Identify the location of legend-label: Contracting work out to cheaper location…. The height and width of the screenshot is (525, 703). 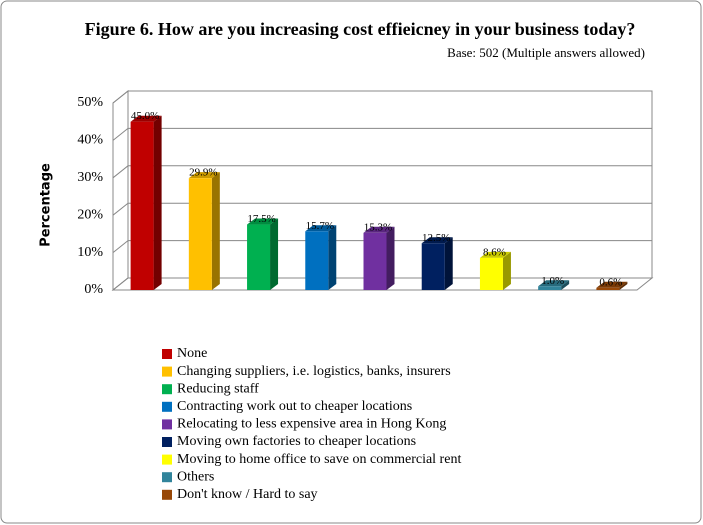
(294, 406).